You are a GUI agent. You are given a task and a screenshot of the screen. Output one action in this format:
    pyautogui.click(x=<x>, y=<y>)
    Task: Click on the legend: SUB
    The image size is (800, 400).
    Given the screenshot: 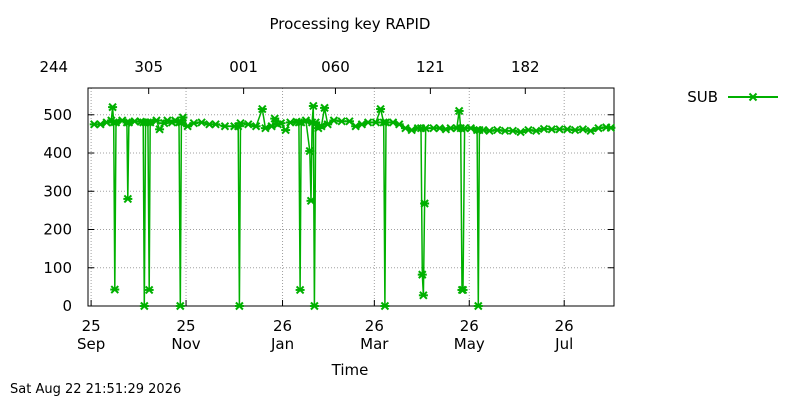 What is the action you would take?
    pyautogui.click(x=732, y=97)
    